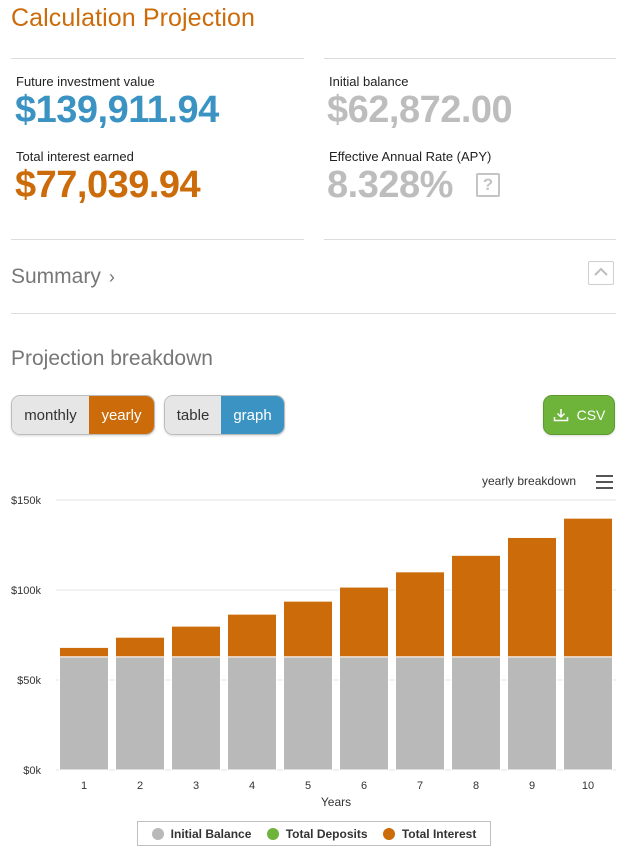 The image size is (636, 851). Describe the element at coordinates (390, 185) in the screenshot. I see `apy-value: 8.328%` at that location.